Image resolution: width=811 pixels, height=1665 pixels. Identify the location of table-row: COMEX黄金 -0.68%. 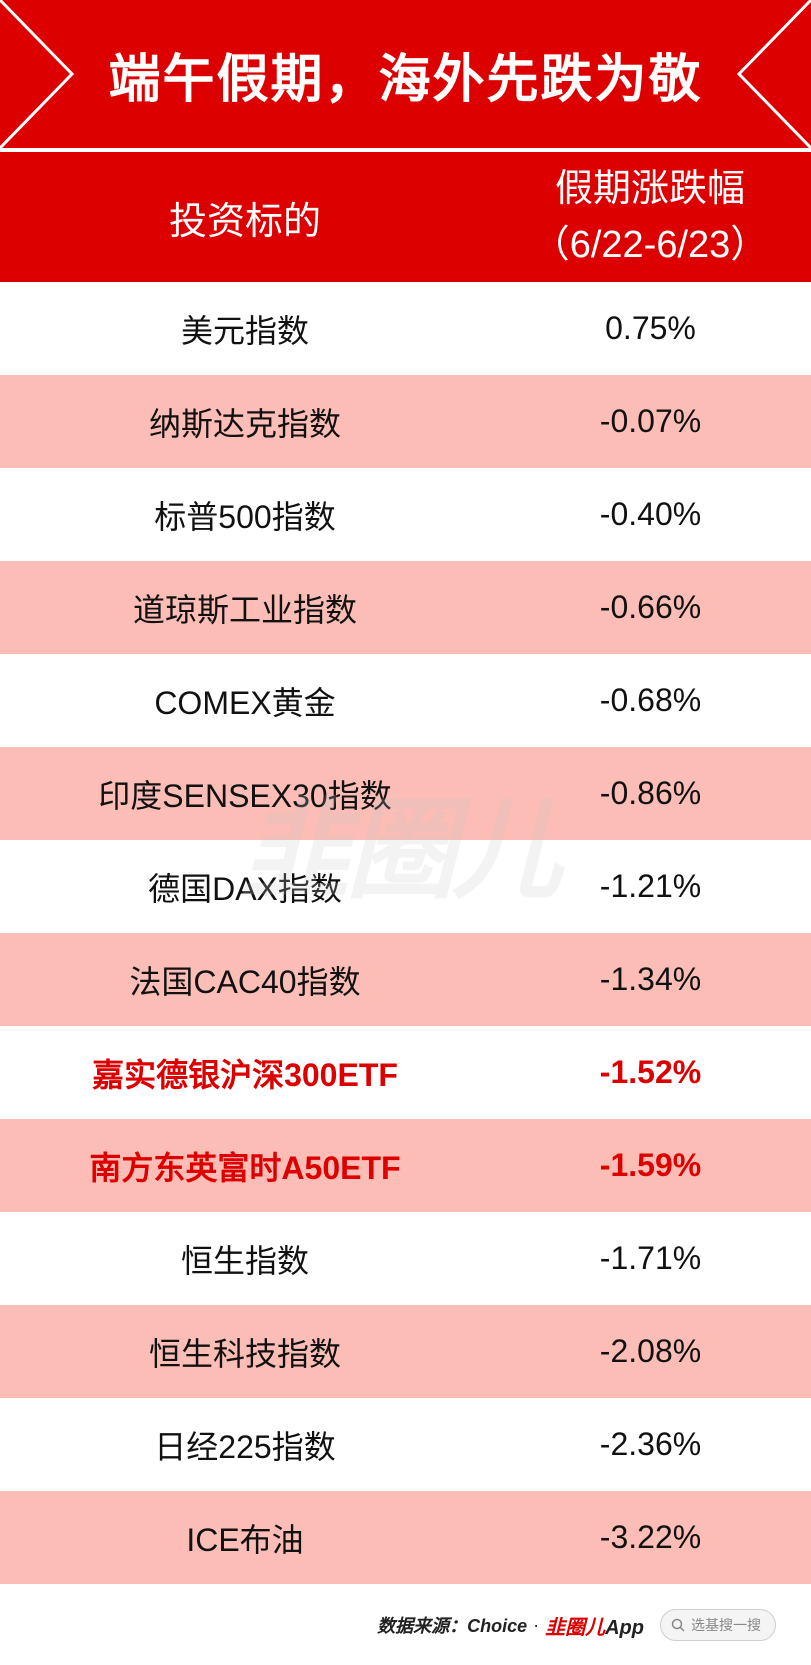
(405, 700).